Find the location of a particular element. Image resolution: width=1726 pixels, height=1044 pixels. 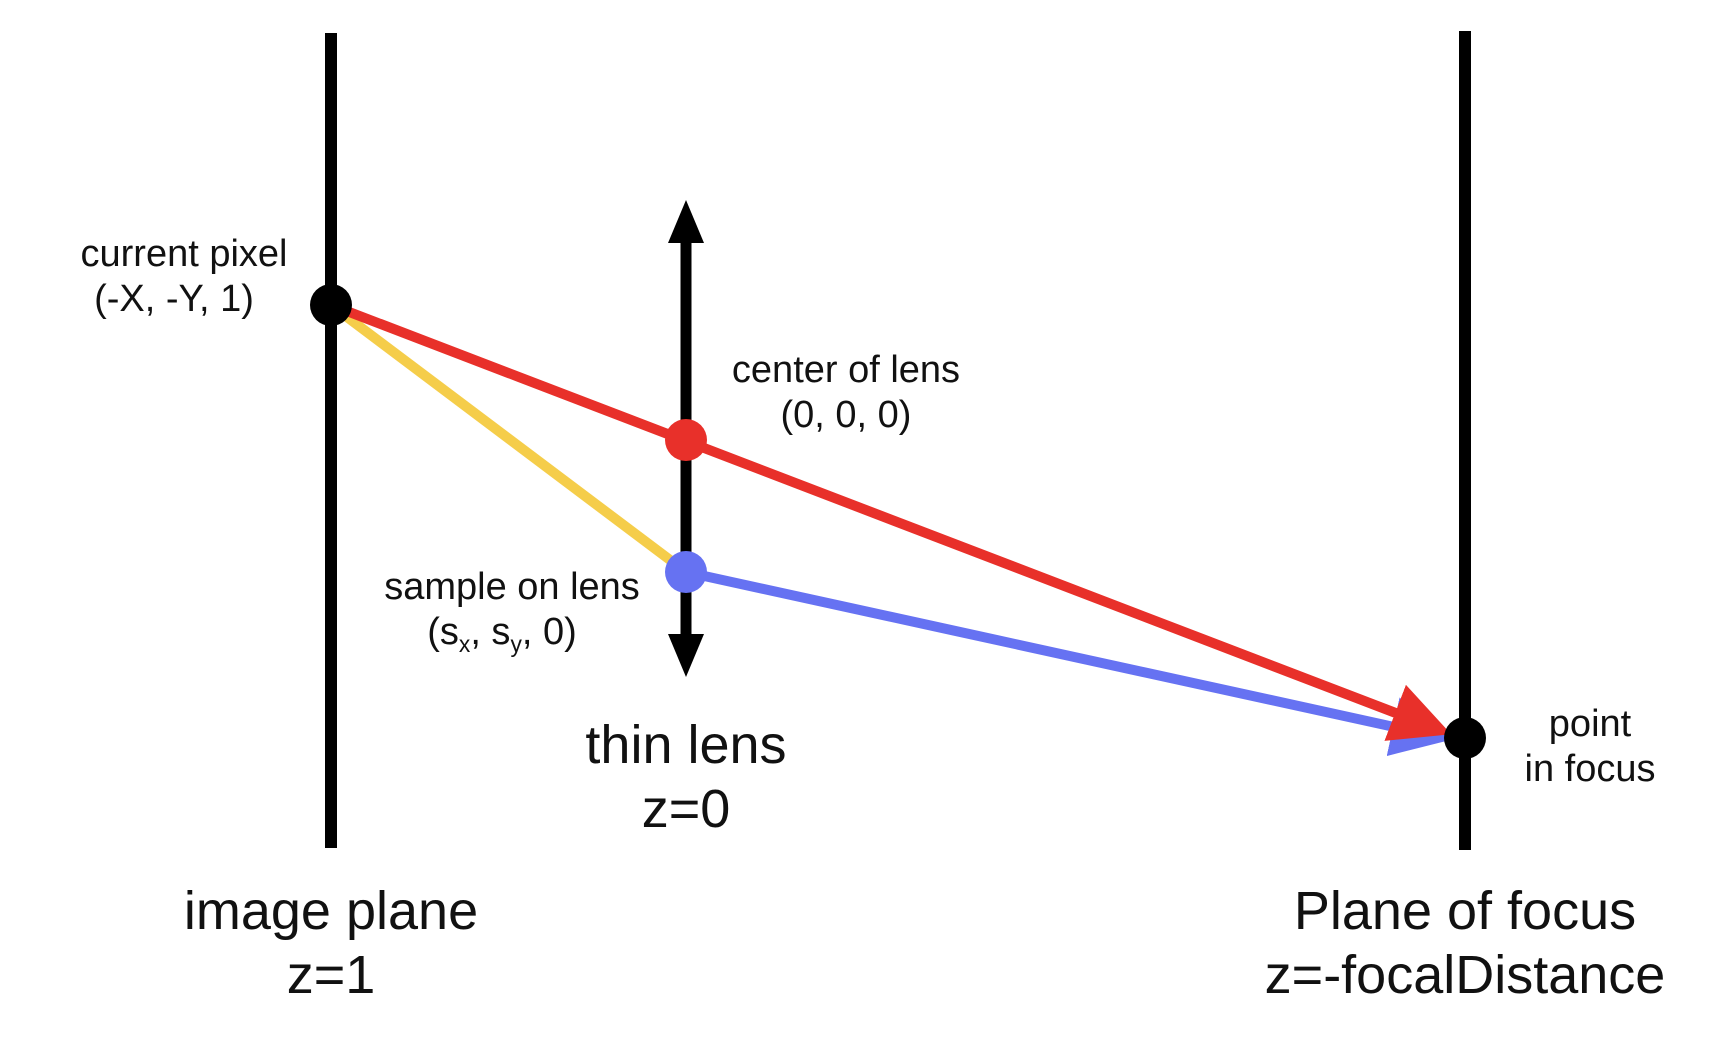

image-plane-label: image plane z=1 is located at coordinates (331, 943).